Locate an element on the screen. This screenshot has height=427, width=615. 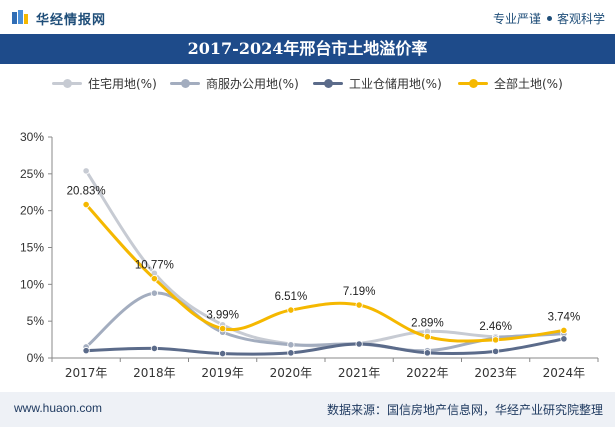
tagline: 专业严谨 客观科学 is located at coordinates (549, 18).